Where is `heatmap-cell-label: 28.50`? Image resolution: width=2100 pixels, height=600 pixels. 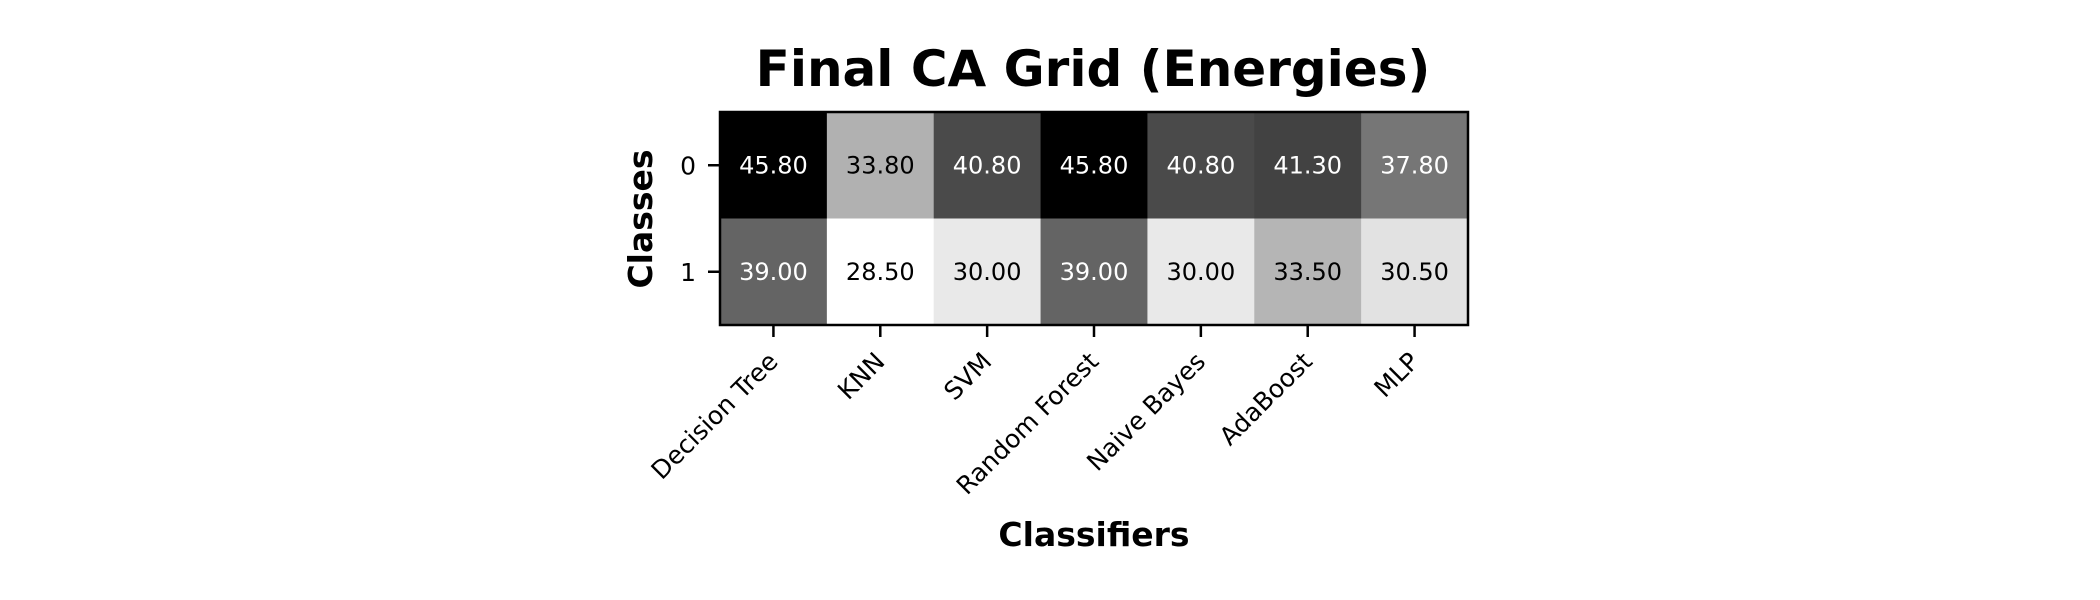 heatmap-cell-label: 28.50 is located at coordinates (880, 272).